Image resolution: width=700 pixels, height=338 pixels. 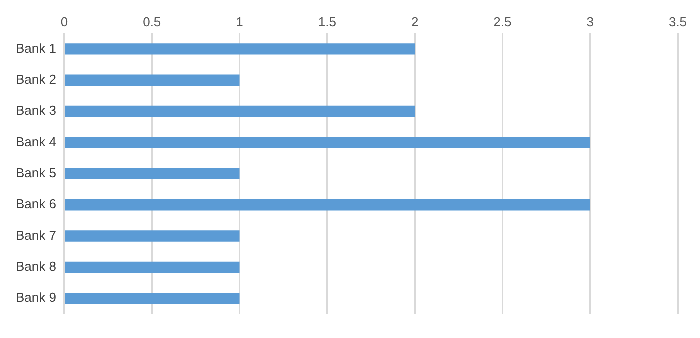 I want to click on x-tick-label: 0, so click(x=64, y=22).